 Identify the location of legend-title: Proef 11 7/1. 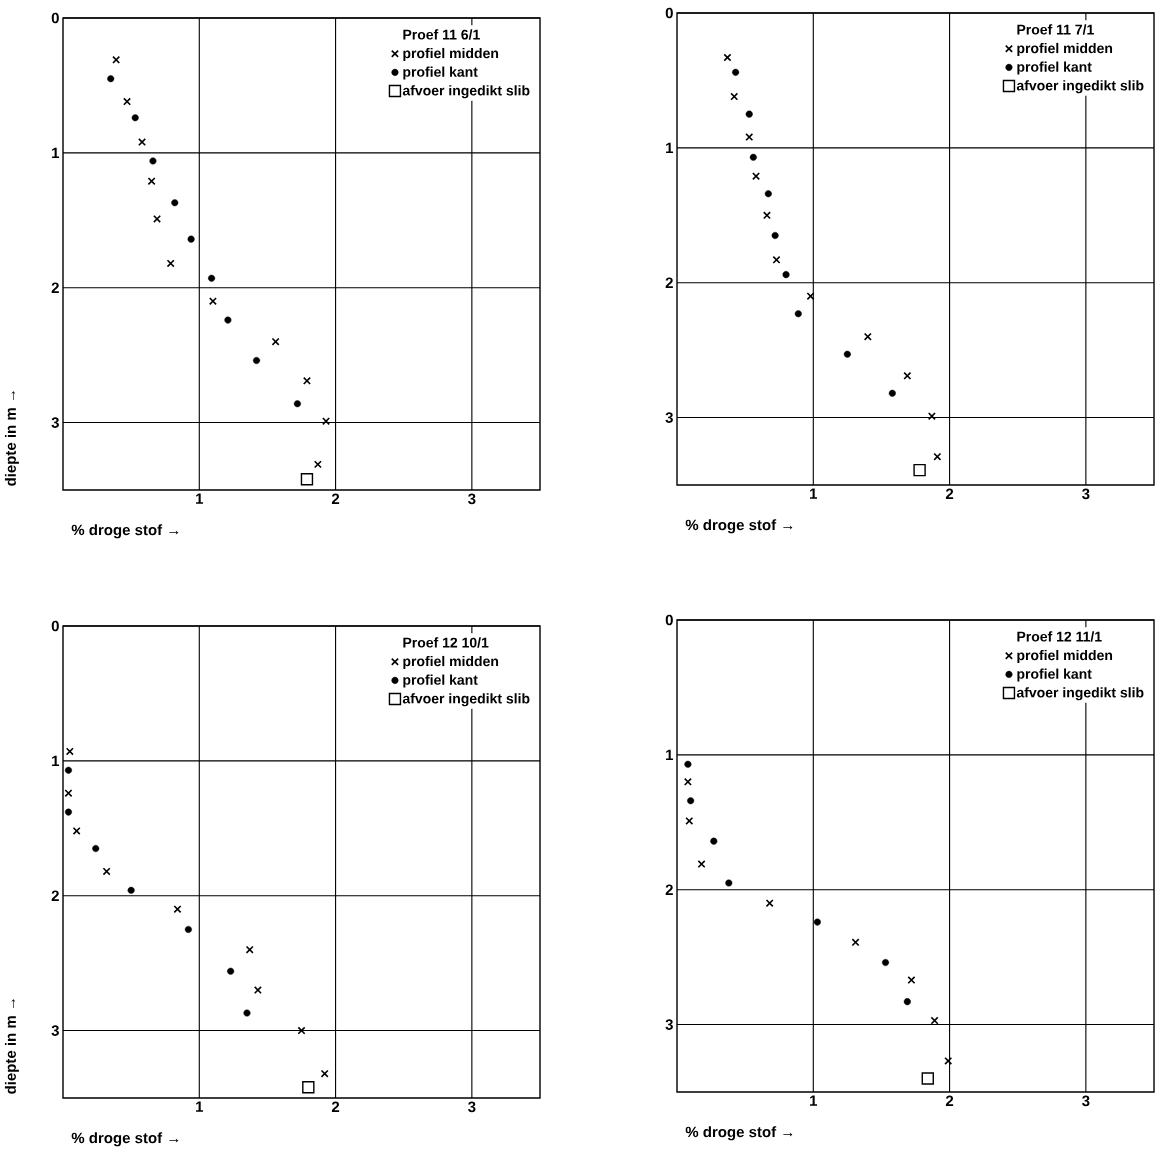
(1055, 29).